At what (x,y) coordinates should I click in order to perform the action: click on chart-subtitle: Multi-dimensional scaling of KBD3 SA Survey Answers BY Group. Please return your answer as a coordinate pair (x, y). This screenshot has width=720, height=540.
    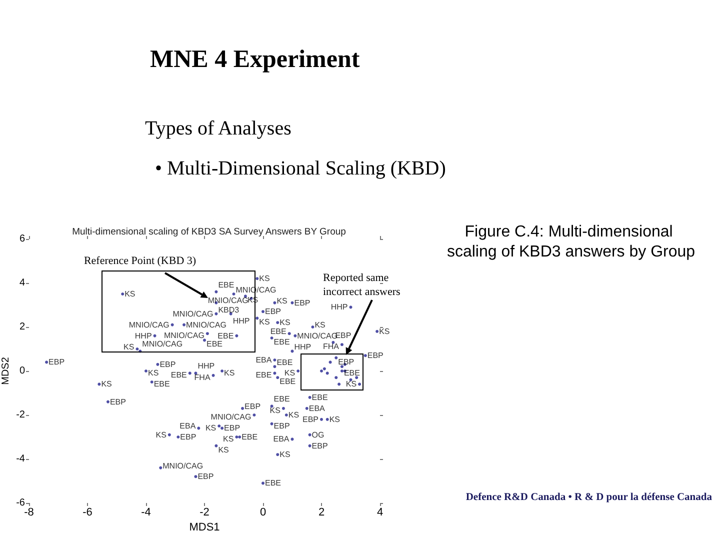
    Looking at the image, I should click on (209, 232).